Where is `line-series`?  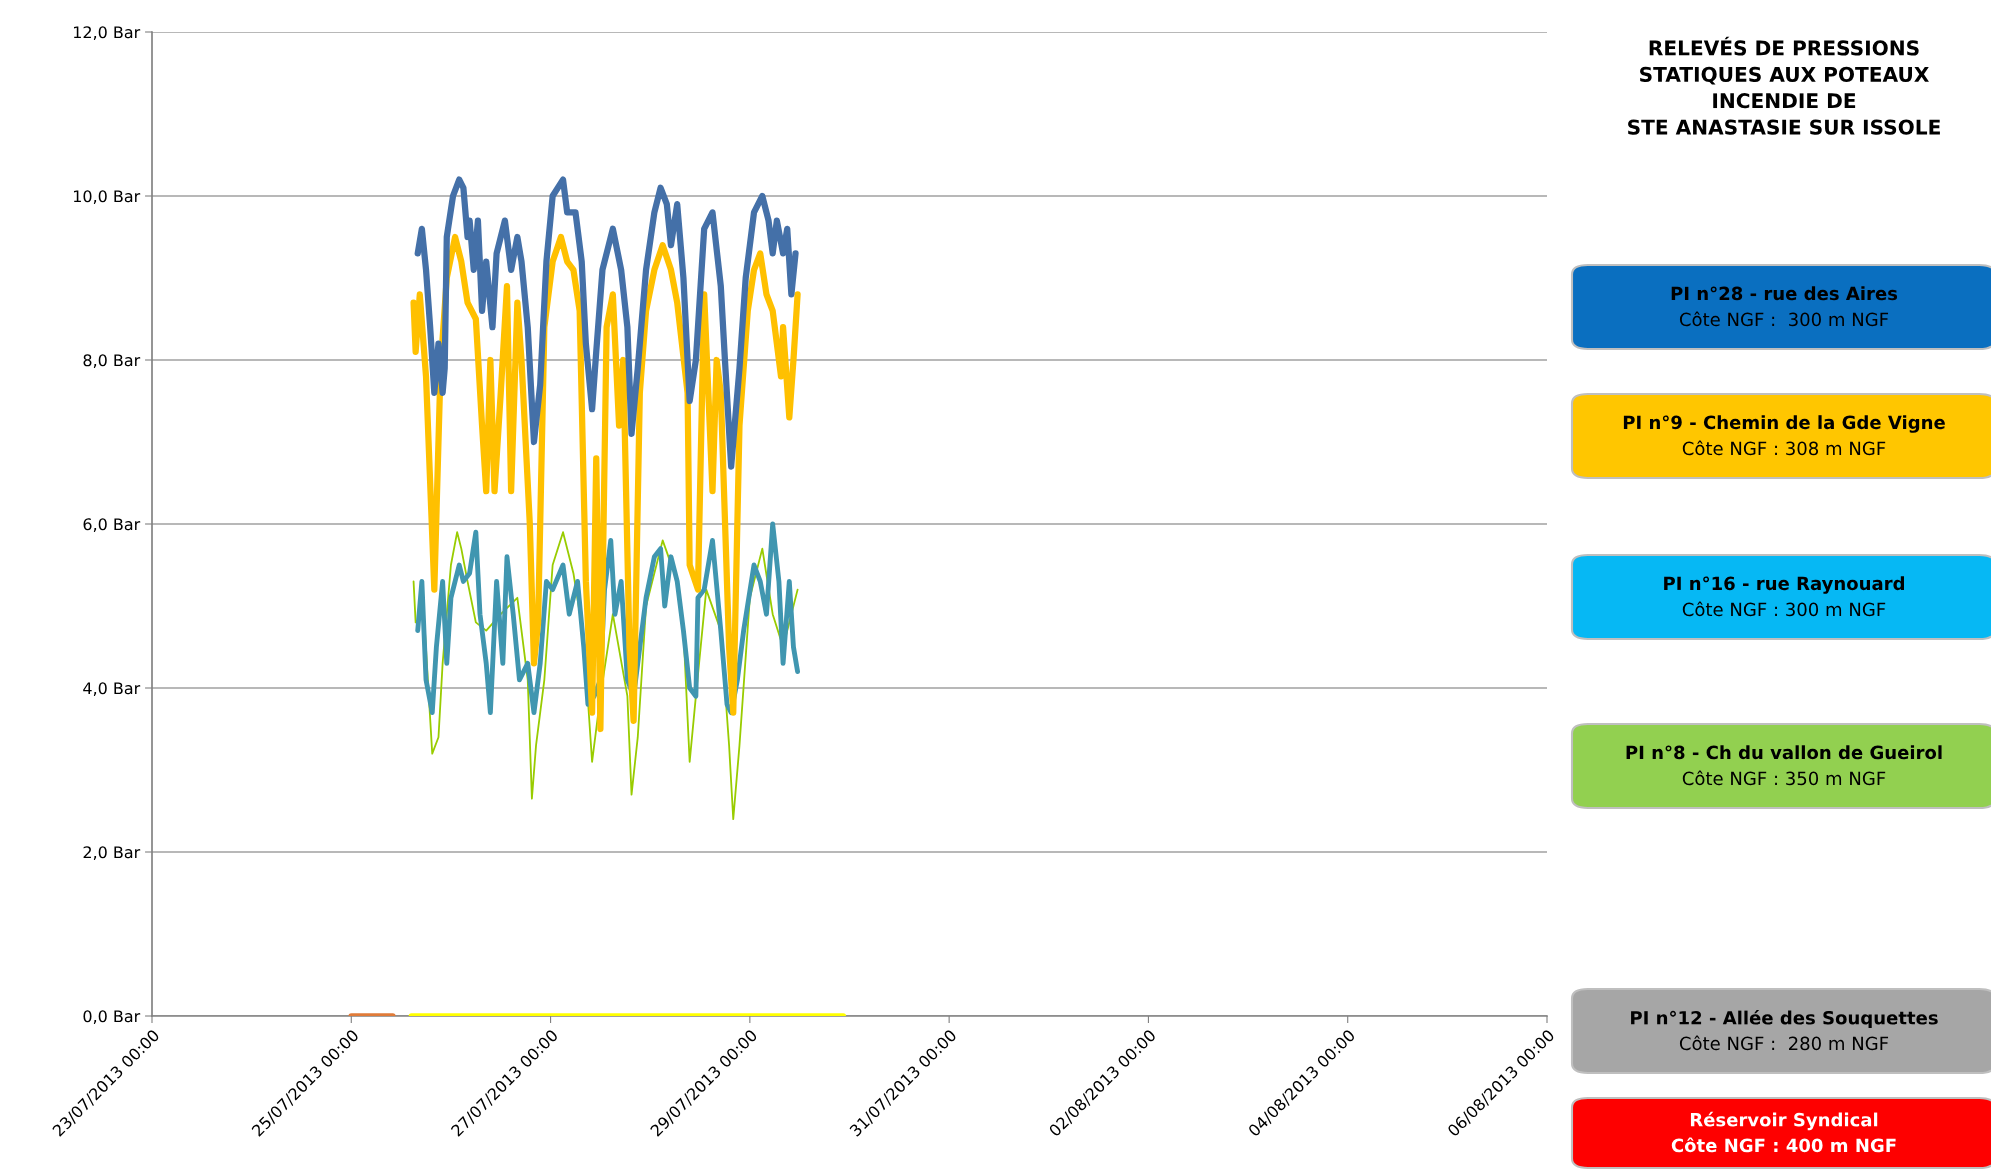
line-series is located at coordinates (608, 618).